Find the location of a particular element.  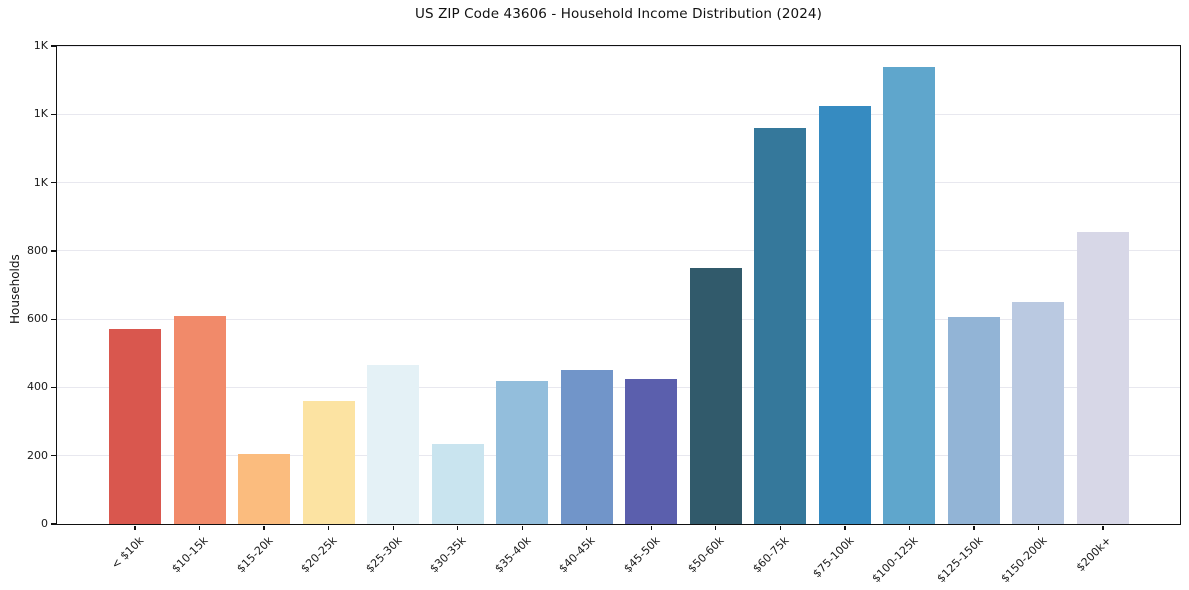

y-tick-label: 600 is located at coordinates (37, 319).